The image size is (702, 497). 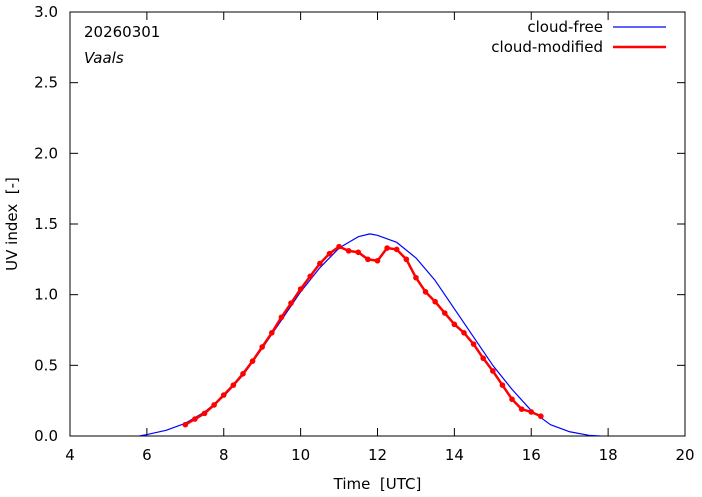 What do you see at coordinates (46, 295) in the screenshot?
I see `y-tick-label: 1.0` at bounding box center [46, 295].